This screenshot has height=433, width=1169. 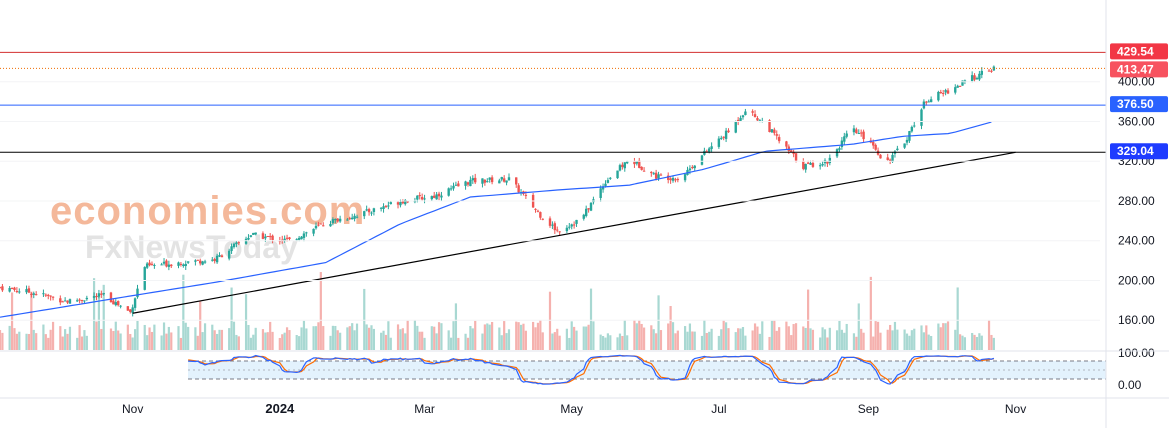 What do you see at coordinates (1130, 385) in the screenshot?
I see `stochastic-tick-label: 0.00` at bounding box center [1130, 385].